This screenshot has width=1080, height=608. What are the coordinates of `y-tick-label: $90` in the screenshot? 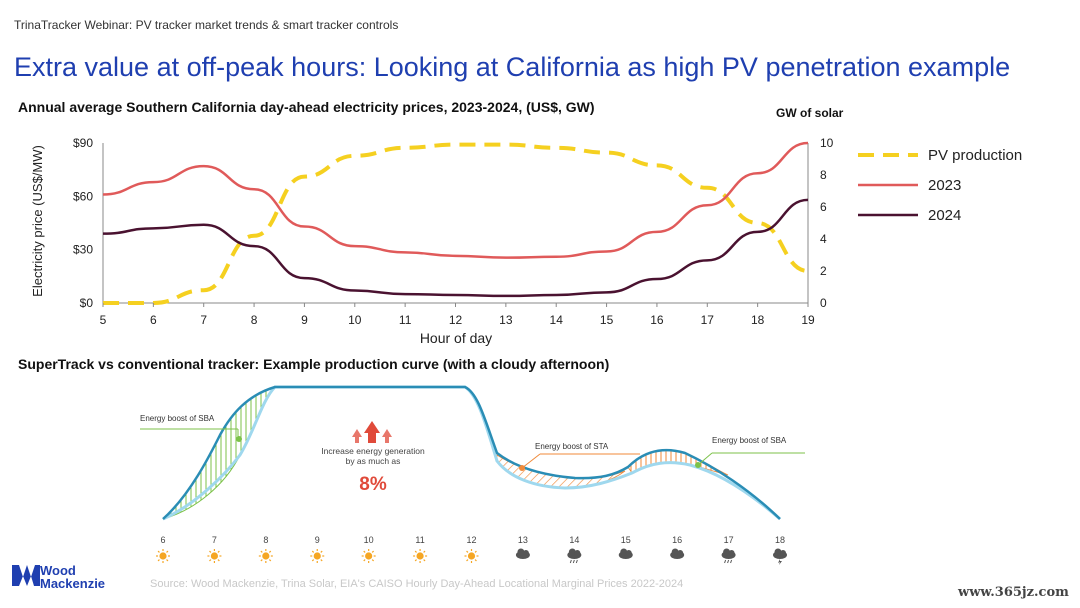 It's located at (83, 143).